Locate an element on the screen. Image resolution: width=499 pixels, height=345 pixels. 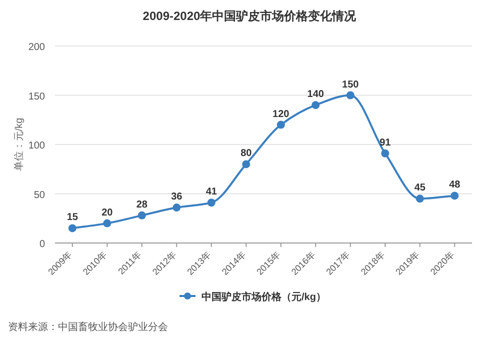
data-label: 28 is located at coordinates (142, 204).